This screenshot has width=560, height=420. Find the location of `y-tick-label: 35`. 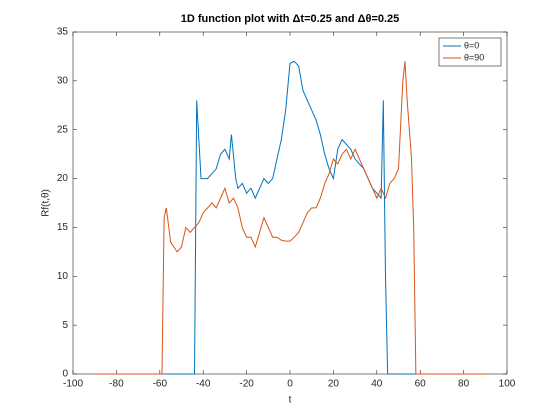

y-tick-label: 35 is located at coordinates (63, 32).